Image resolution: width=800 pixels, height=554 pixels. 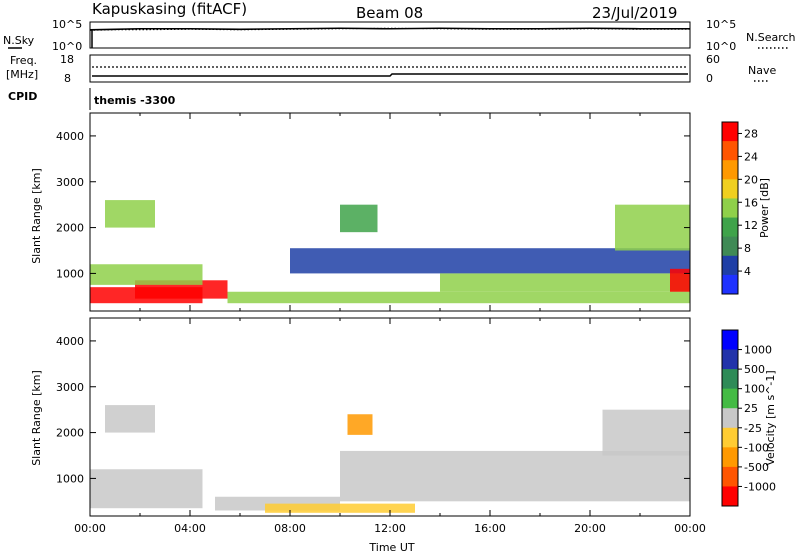 I want to click on noise-lines, so click(x=389, y=37).